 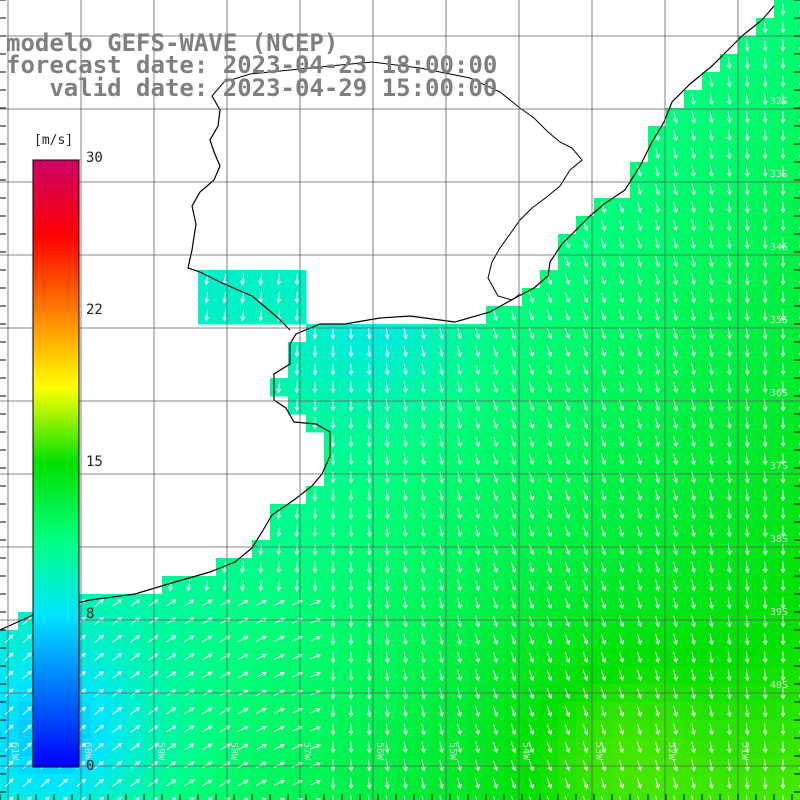 What do you see at coordinates (56, 463) in the screenshot?
I see `colorbar` at bounding box center [56, 463].